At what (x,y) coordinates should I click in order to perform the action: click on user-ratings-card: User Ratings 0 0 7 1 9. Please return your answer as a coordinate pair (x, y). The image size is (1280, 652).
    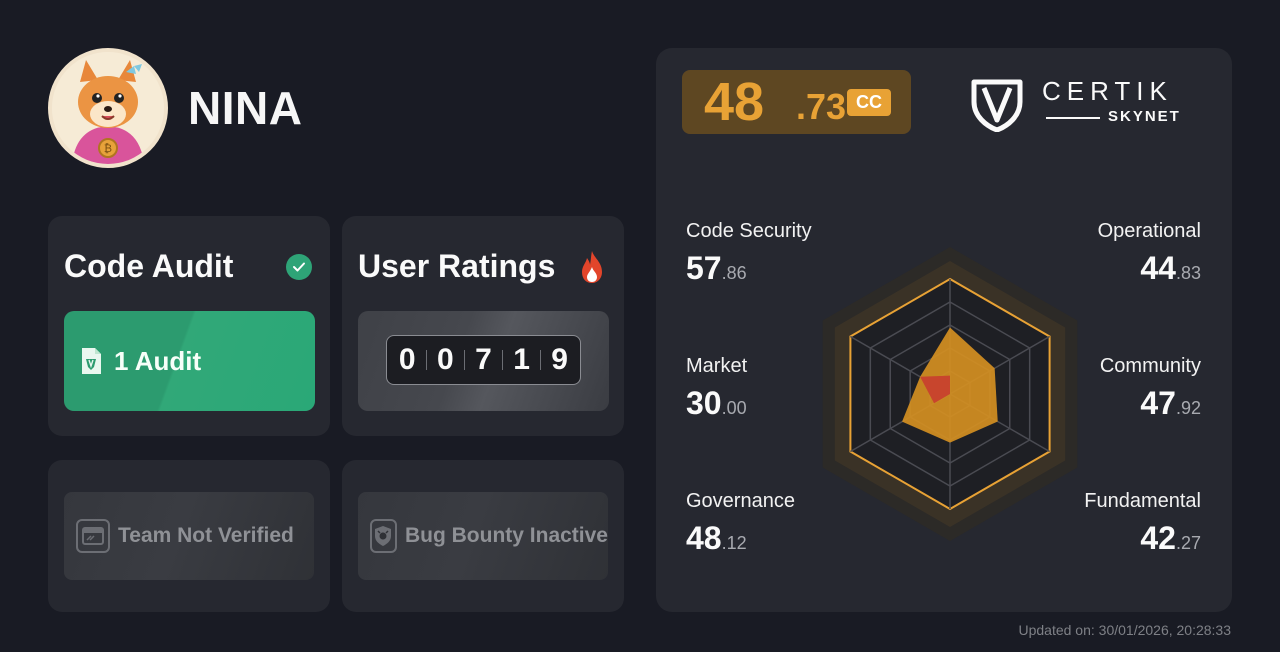
    Looking at the image, I should click on (483, 326).